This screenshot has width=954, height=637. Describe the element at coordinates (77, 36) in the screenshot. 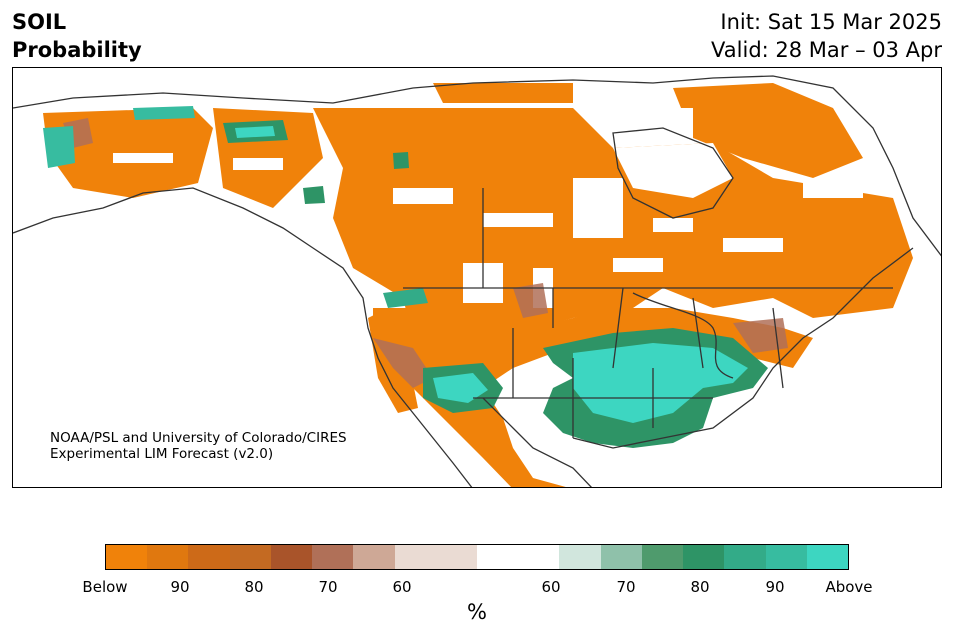

I see `title-block: SOIL Probability` at that location.